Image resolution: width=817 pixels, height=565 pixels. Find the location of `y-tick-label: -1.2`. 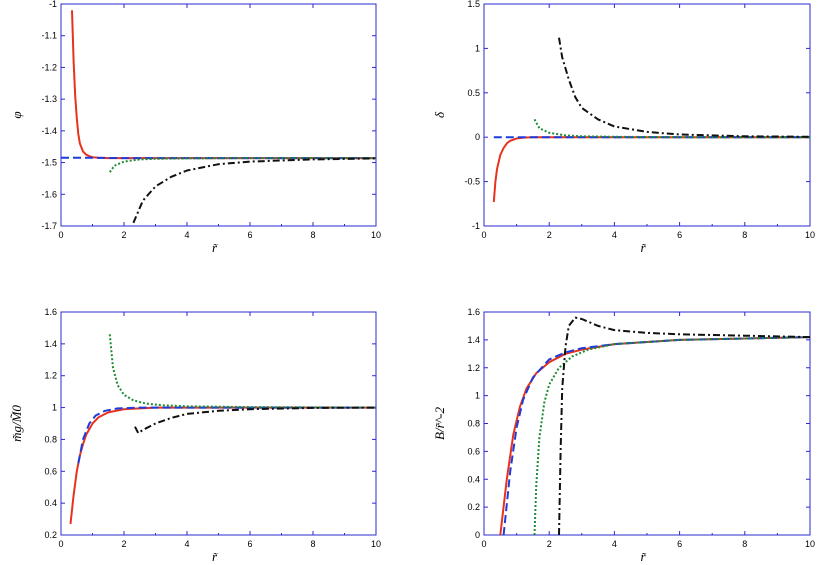

y-tick-label: -1.2 is located at coordinates (49, 67).